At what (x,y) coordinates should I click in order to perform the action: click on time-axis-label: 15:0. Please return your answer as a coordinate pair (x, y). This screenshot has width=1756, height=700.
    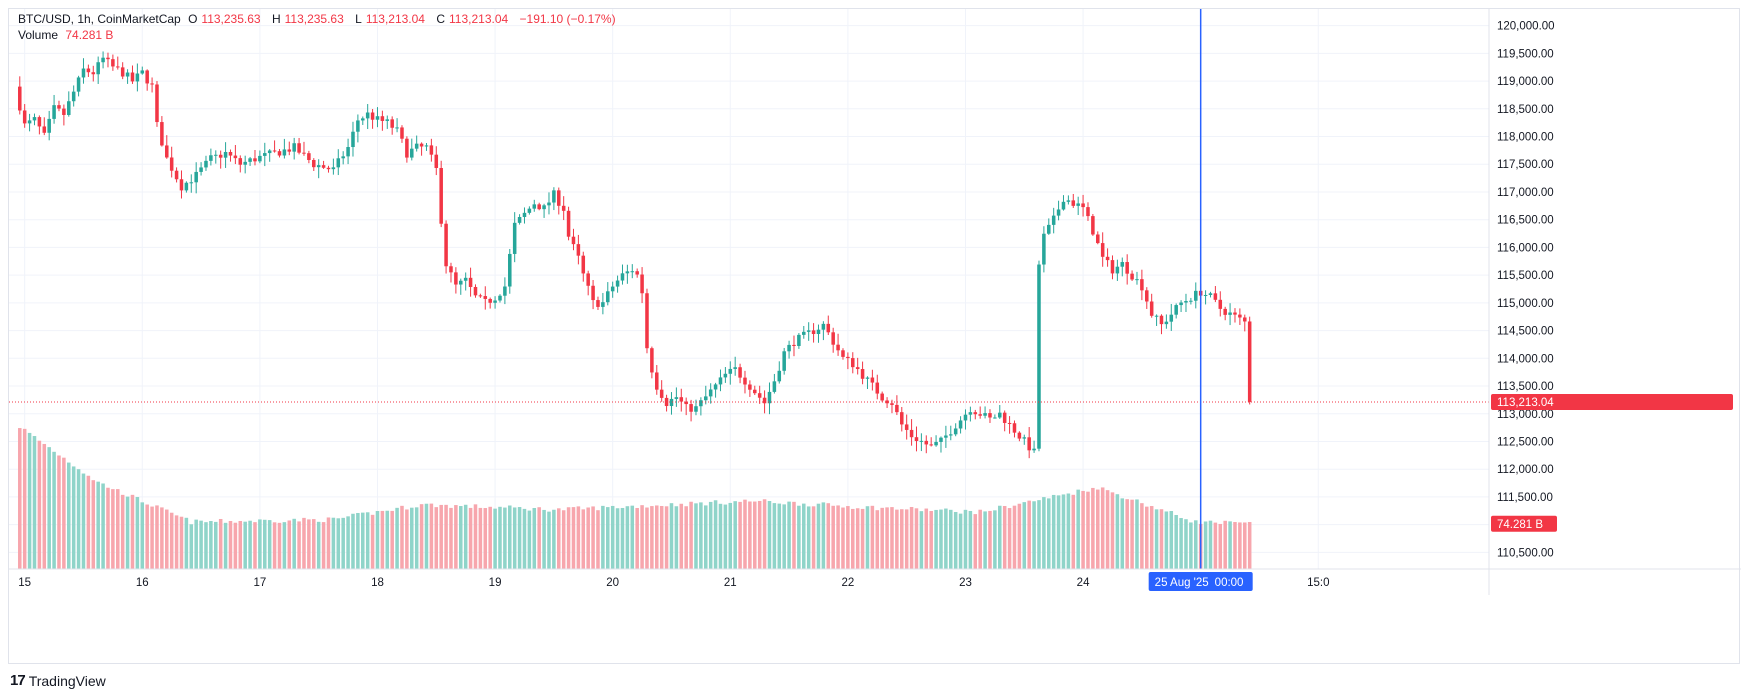
    Looking at the image, I should click on (1318, 583).